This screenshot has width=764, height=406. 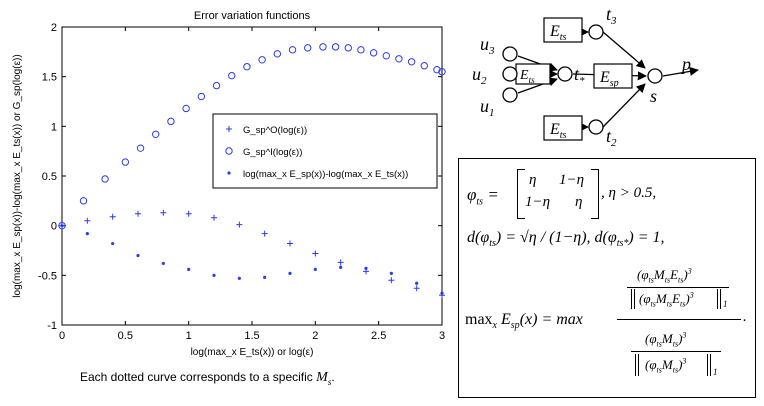 I want to click on formula-num-top: (φtsMtsEts)3, so click(x=664, y=275).